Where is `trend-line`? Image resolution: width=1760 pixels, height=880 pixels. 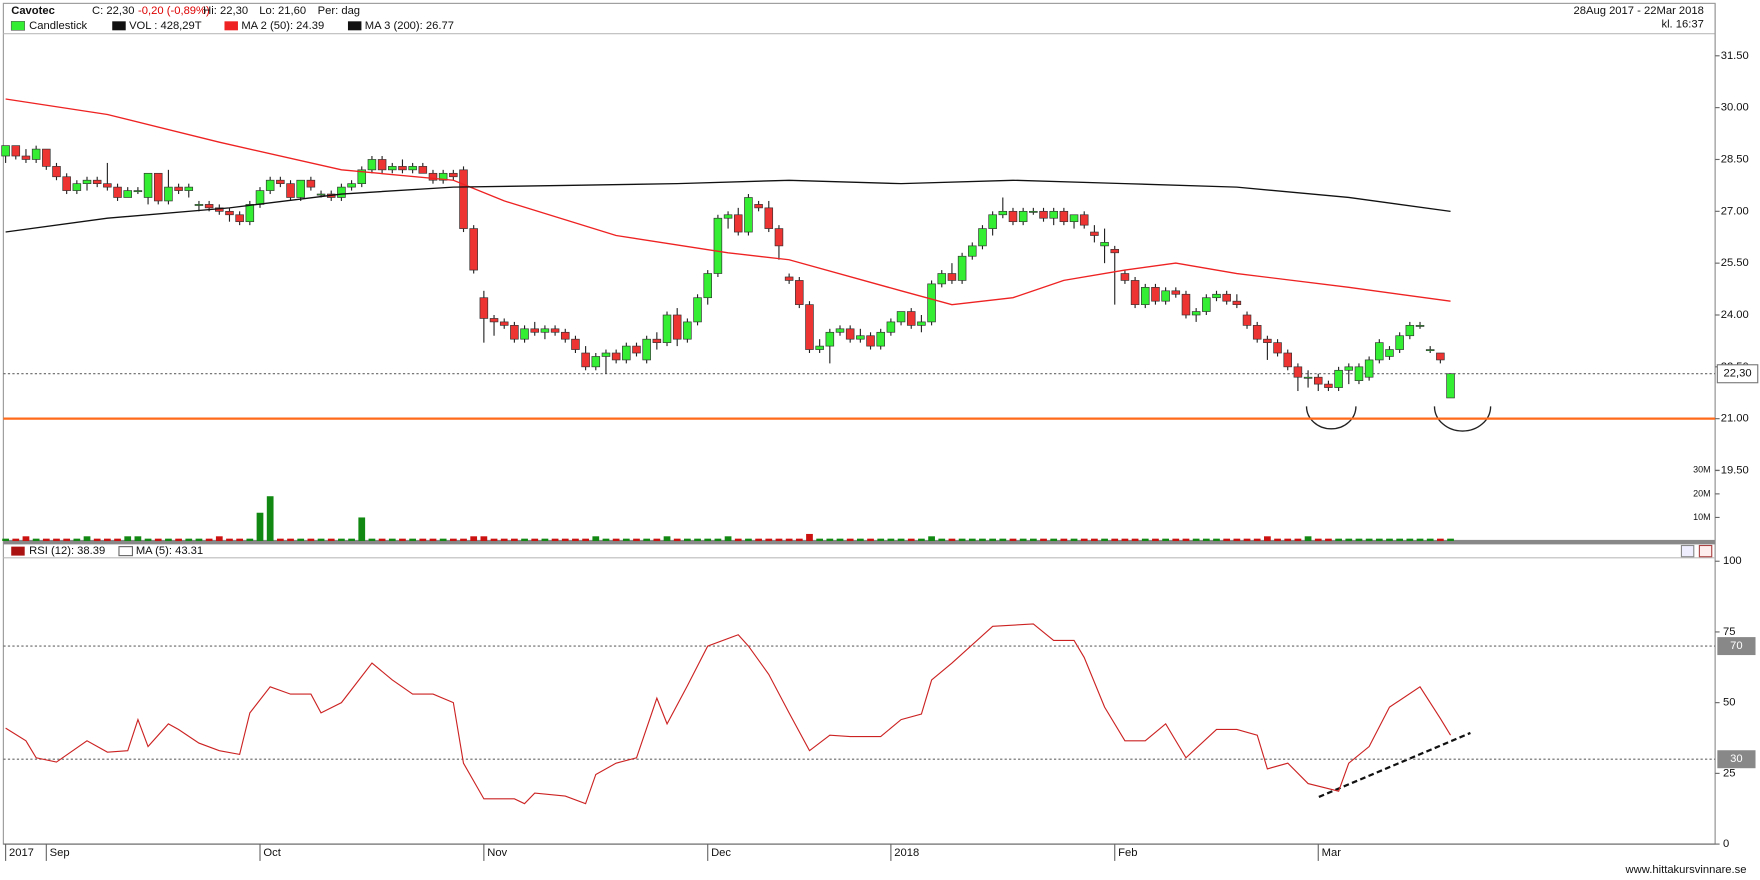
trend-line is located at coordinates (1394, 764).